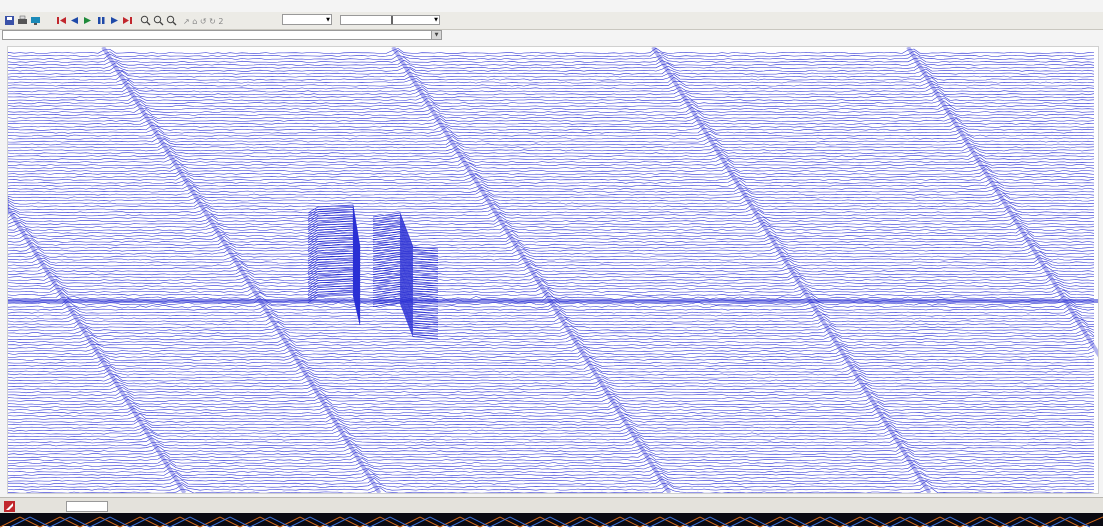 This screenshot has height=532, width=1103. I want to click on taskbar-waveform, so click(551, 522).